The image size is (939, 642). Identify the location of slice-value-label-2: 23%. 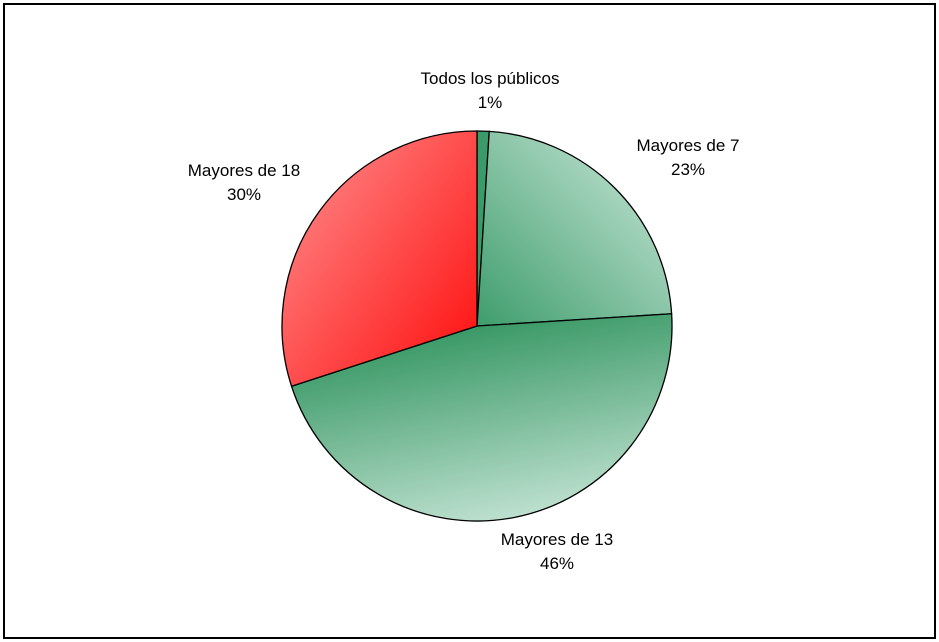
(688, 169).